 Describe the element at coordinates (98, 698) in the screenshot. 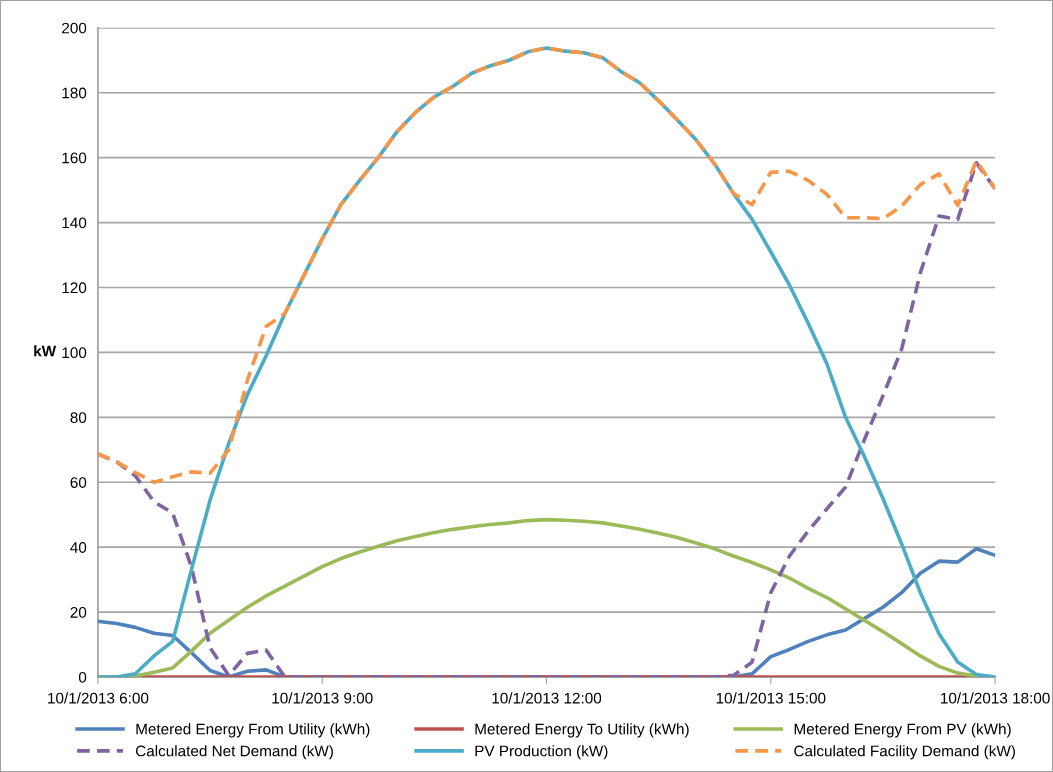

I see `x-tick-label: 10/1/2013 6:00` at that location.